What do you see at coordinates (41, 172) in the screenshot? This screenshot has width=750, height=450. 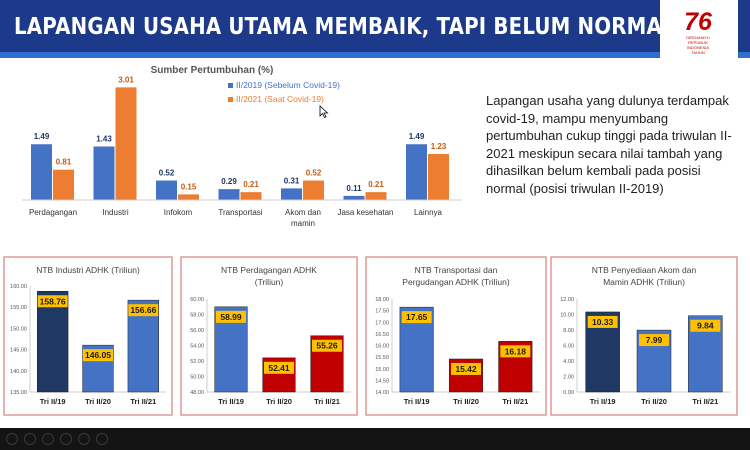 I see `bar-perdagangan-2019` at bounding box center [41, 172].